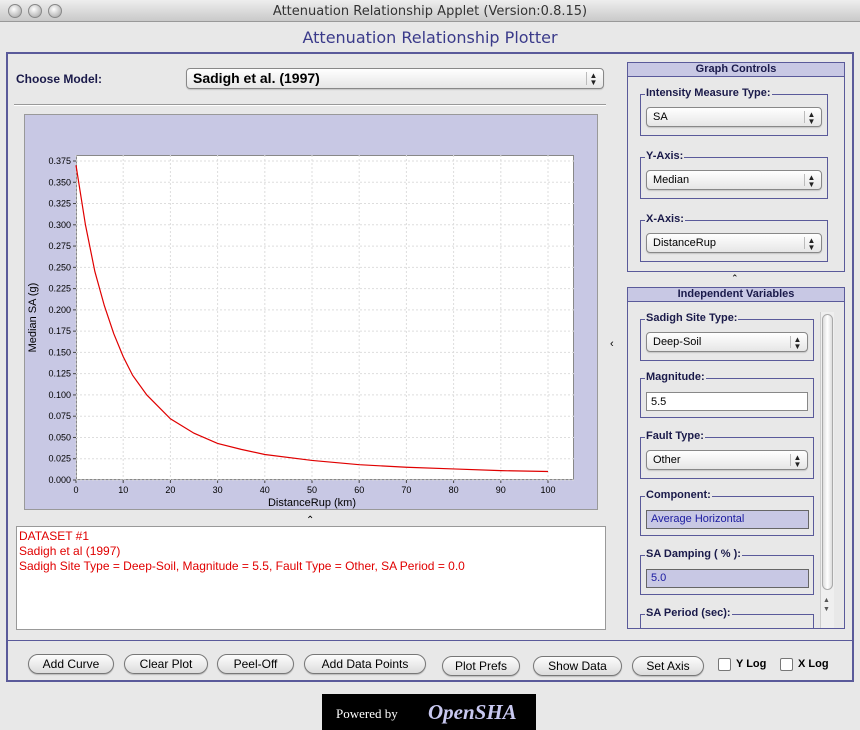  I want to click on x-tick-label: 60, so click(359, 490).